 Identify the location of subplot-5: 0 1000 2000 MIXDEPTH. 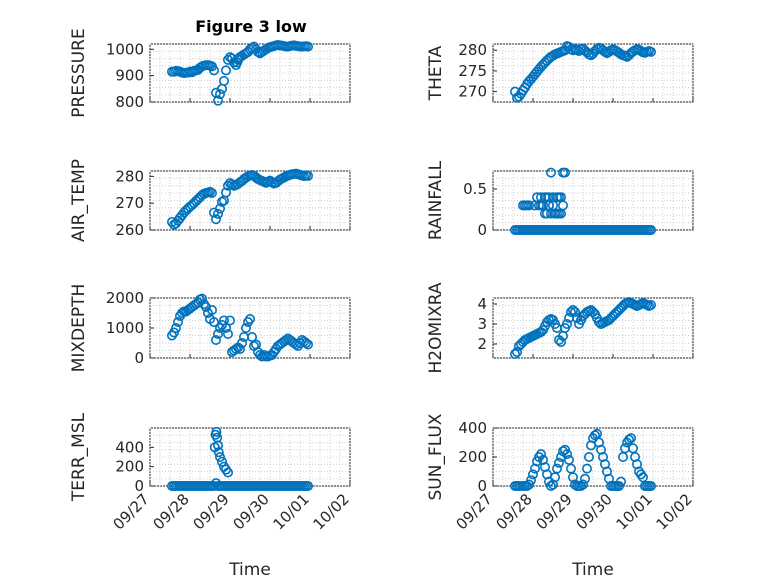
(210, 328).